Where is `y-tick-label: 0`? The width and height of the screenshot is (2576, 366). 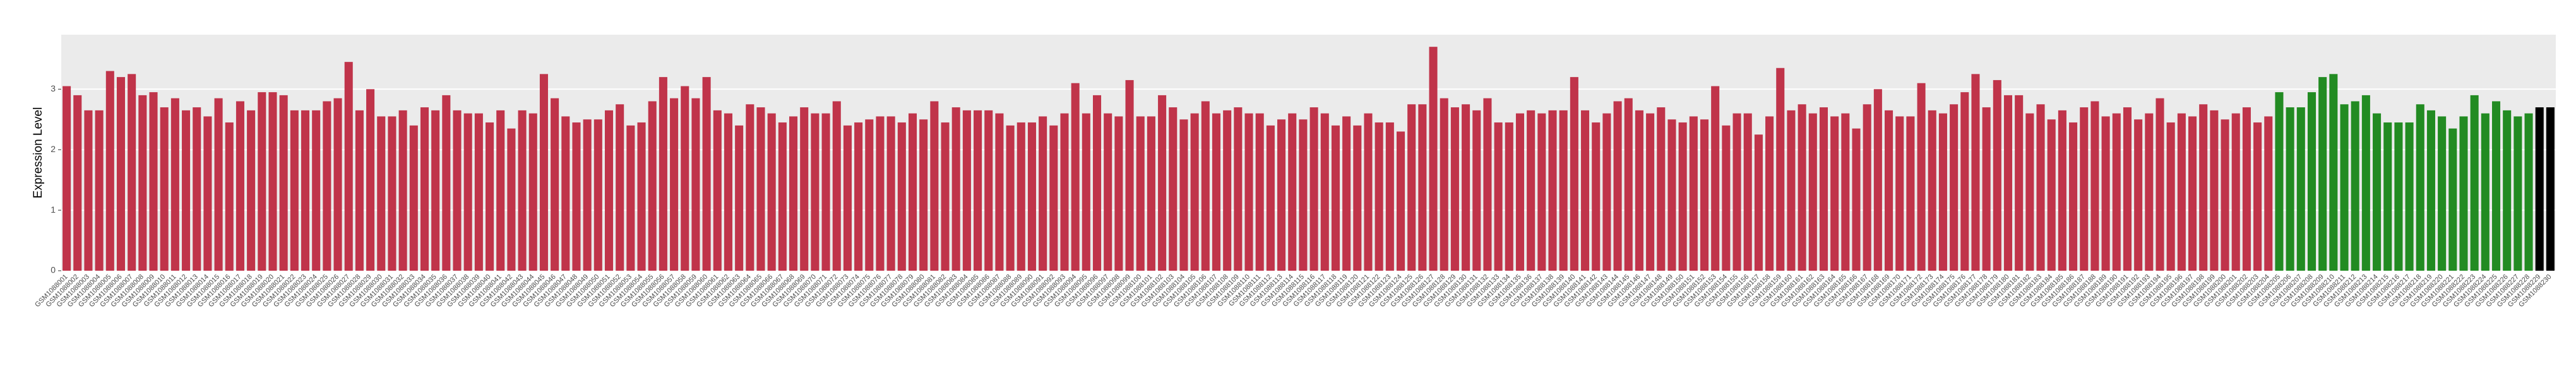 y-tick-label: 0 is located at coordinates (53, 270).